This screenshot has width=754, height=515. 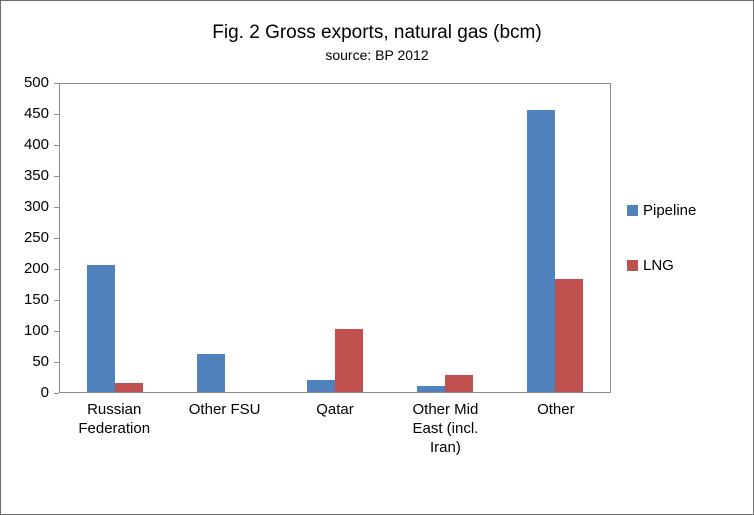 I want to click on x-category-label: Other Mid East (incl. Iran), so click(x=445, y=428).